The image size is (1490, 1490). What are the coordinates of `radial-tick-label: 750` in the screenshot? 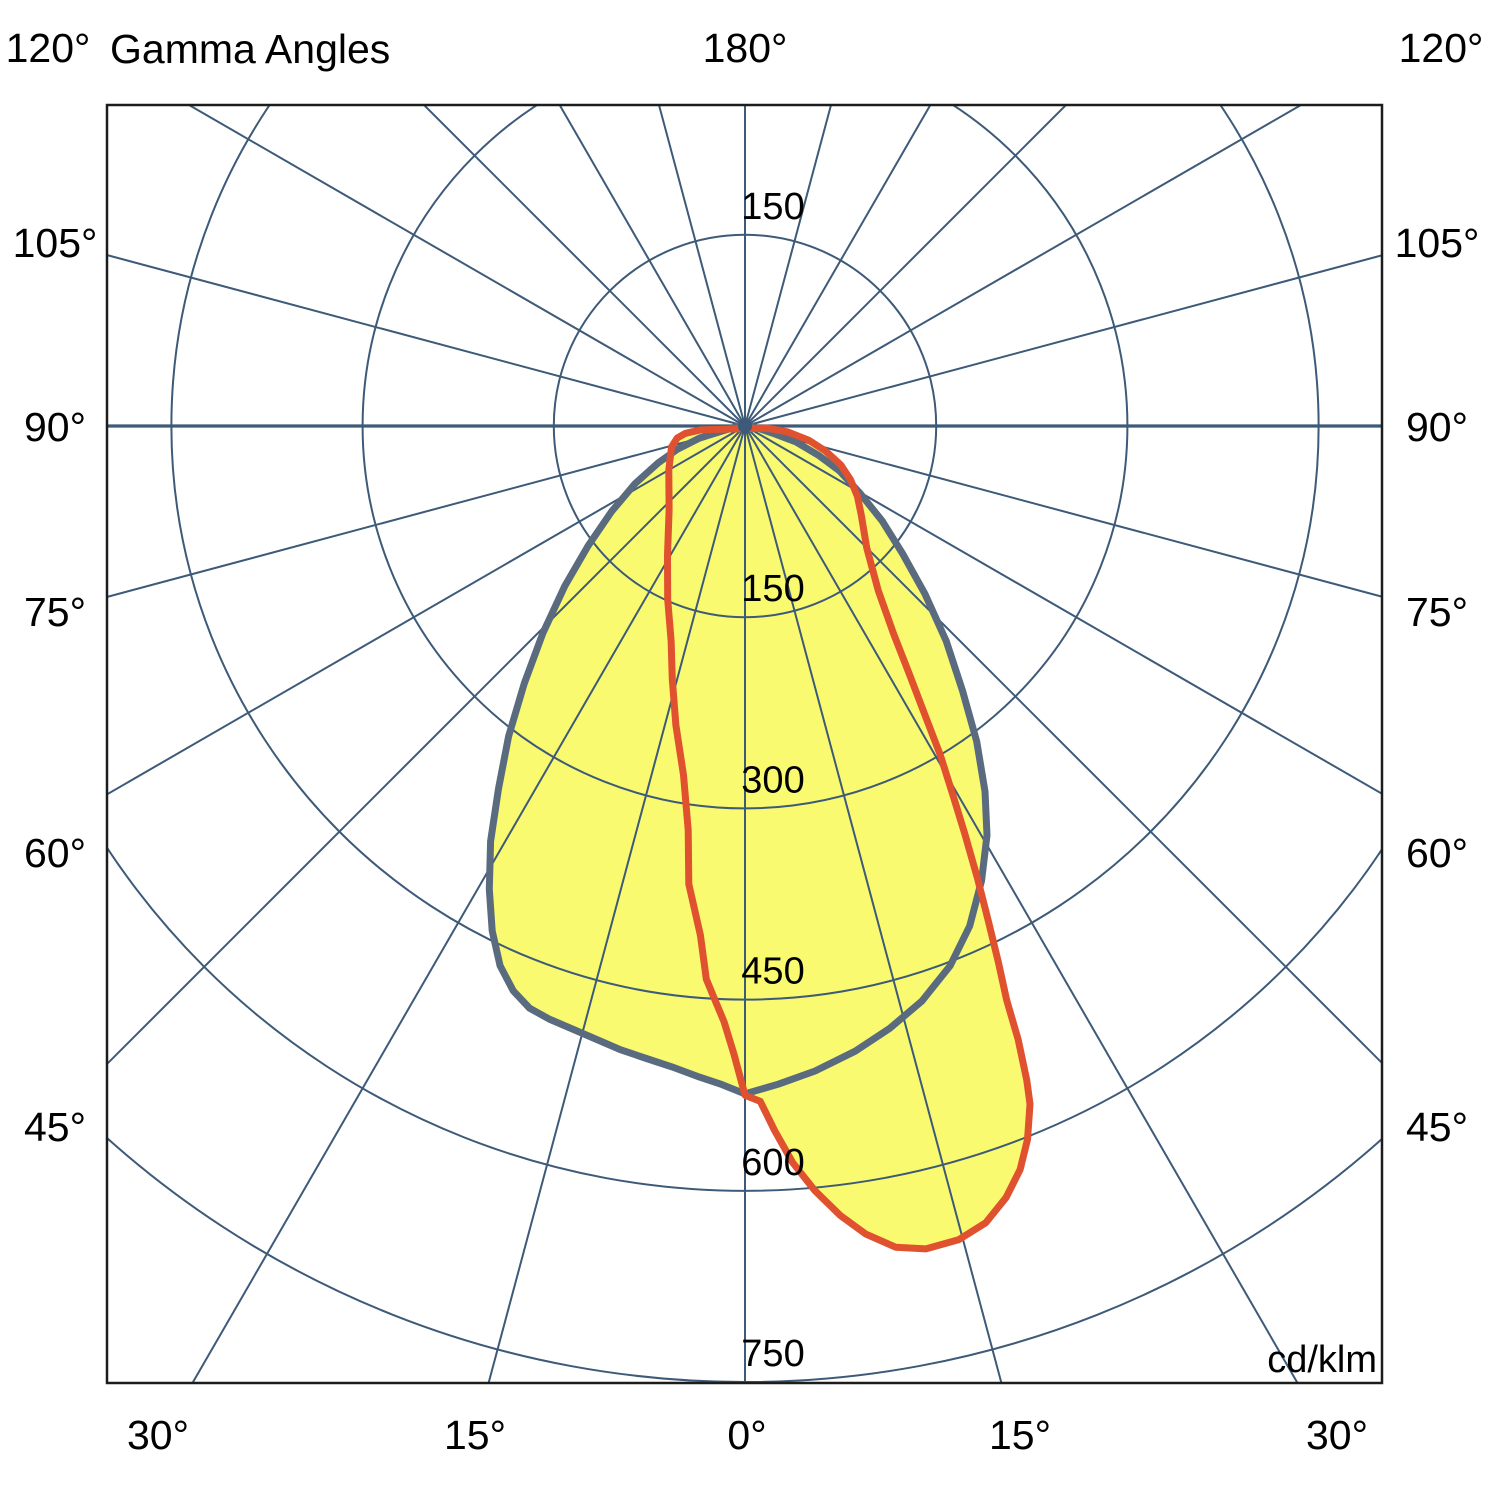 It's located at (772, 1354).